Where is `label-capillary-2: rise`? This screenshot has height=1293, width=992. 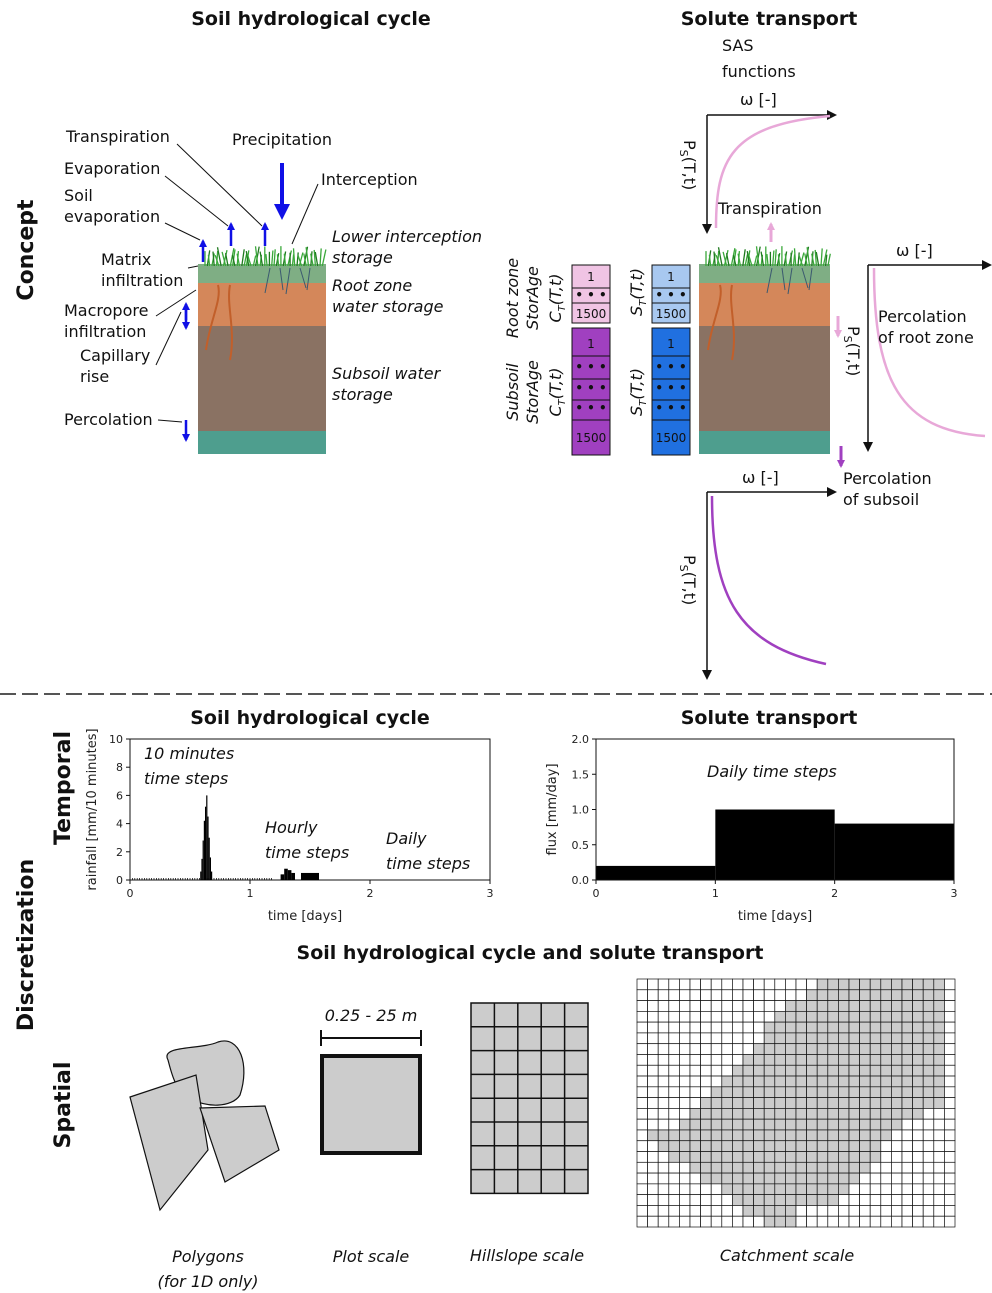 label-capillary-2: rise is located at coordinates (94, 376).